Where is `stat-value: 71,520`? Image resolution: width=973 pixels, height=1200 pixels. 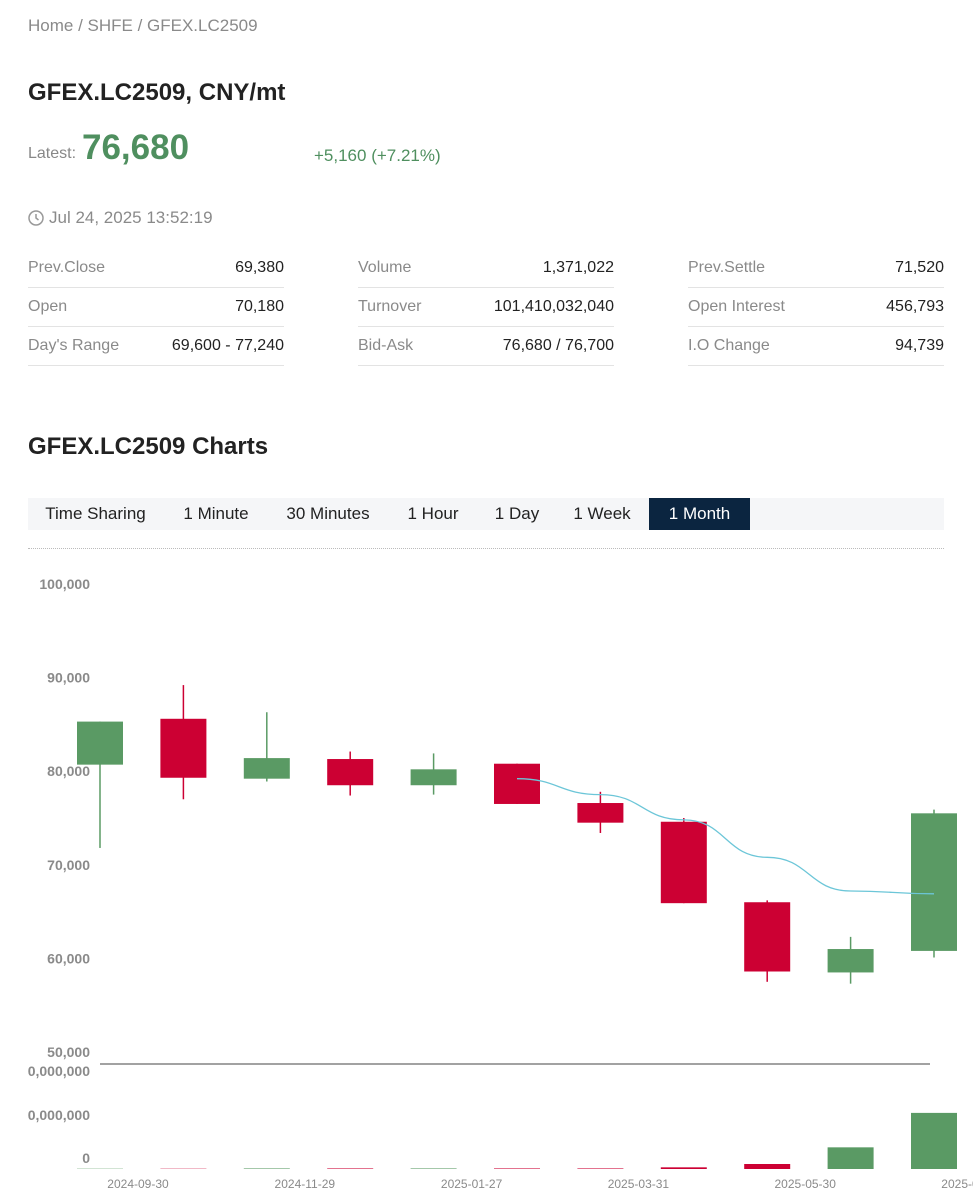 stat-value: 71,520 is located at coordinates (919, 267).